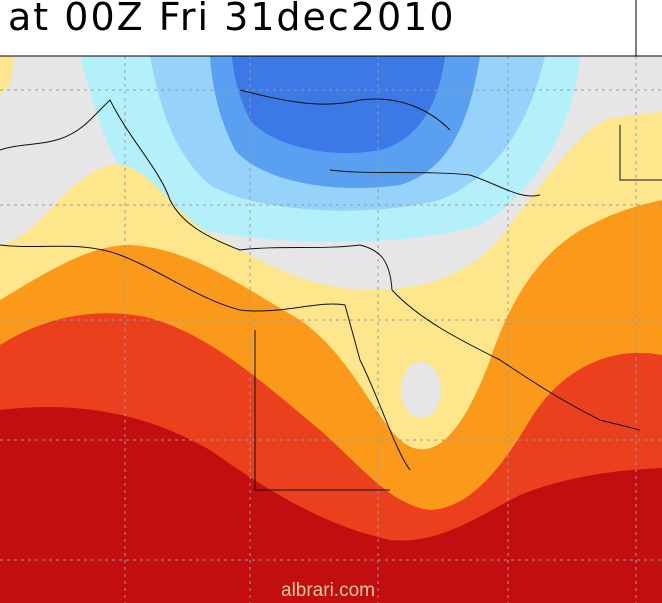 This screenshot has height=603, width=662. Describe the element at coordinates (7, 75) in the screenshot. I see `band-yellow-corner` at that location.